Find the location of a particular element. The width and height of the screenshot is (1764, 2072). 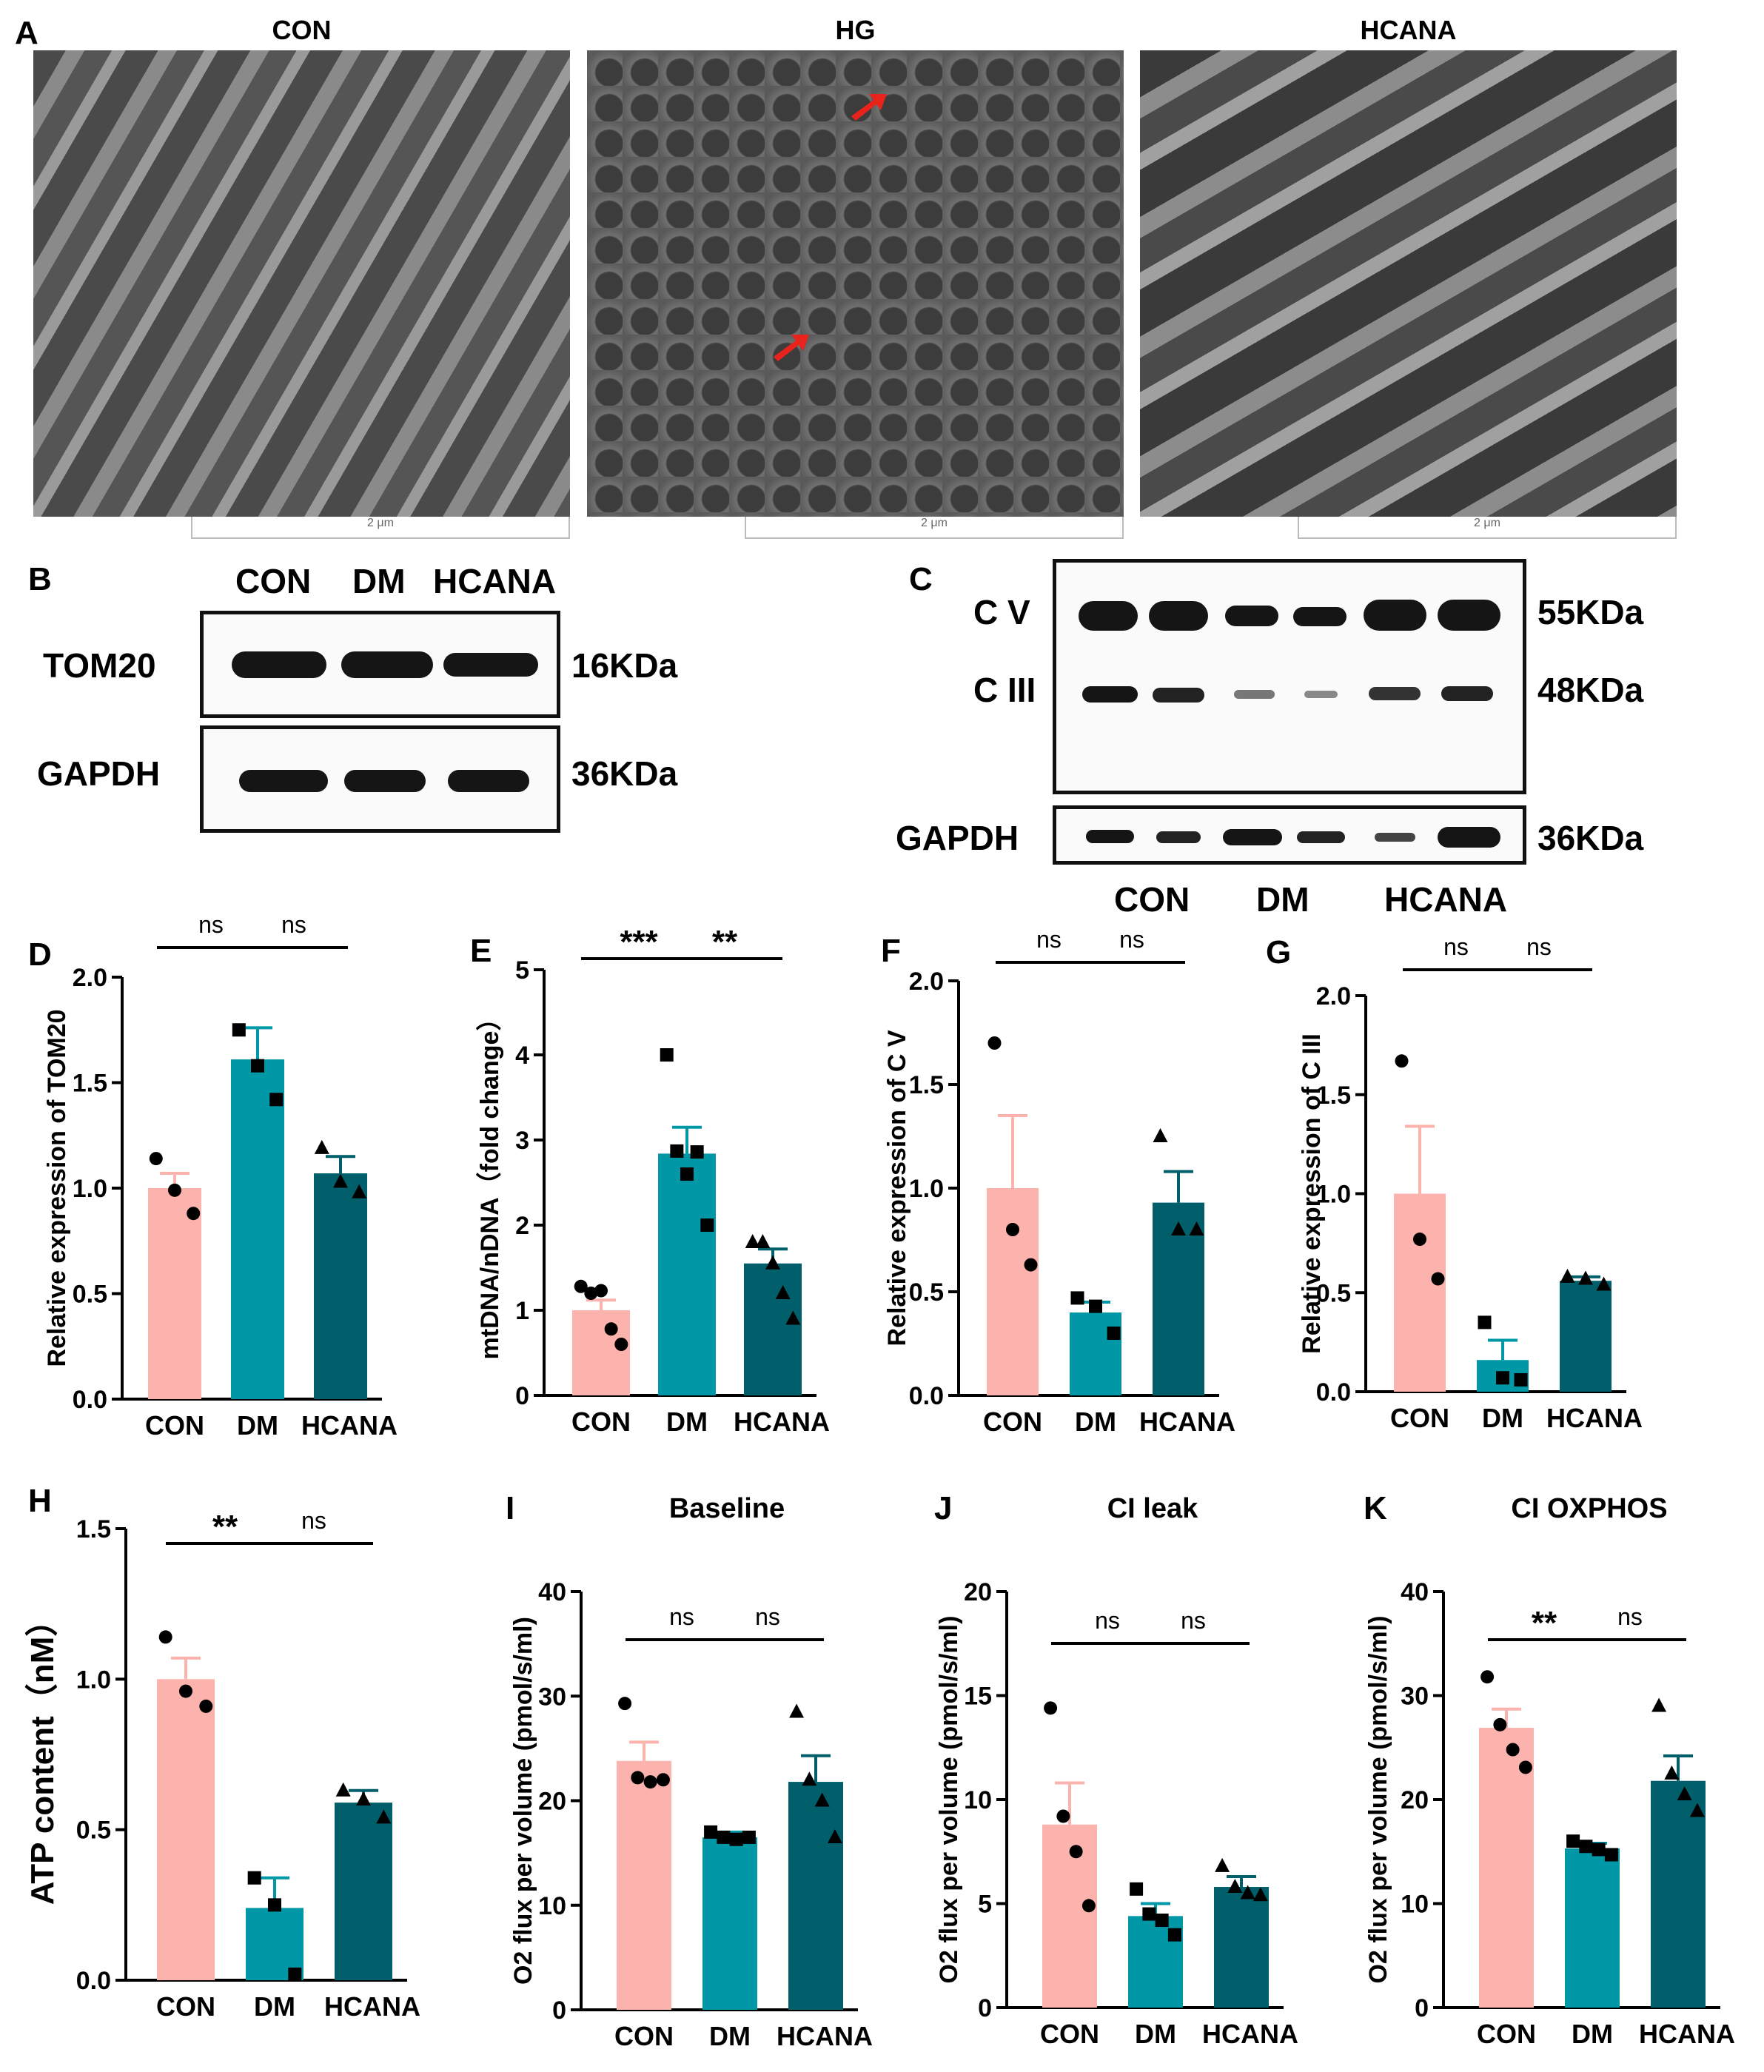

blot-b-size-tom20: 16KDa is located at coordinates (624, 666).